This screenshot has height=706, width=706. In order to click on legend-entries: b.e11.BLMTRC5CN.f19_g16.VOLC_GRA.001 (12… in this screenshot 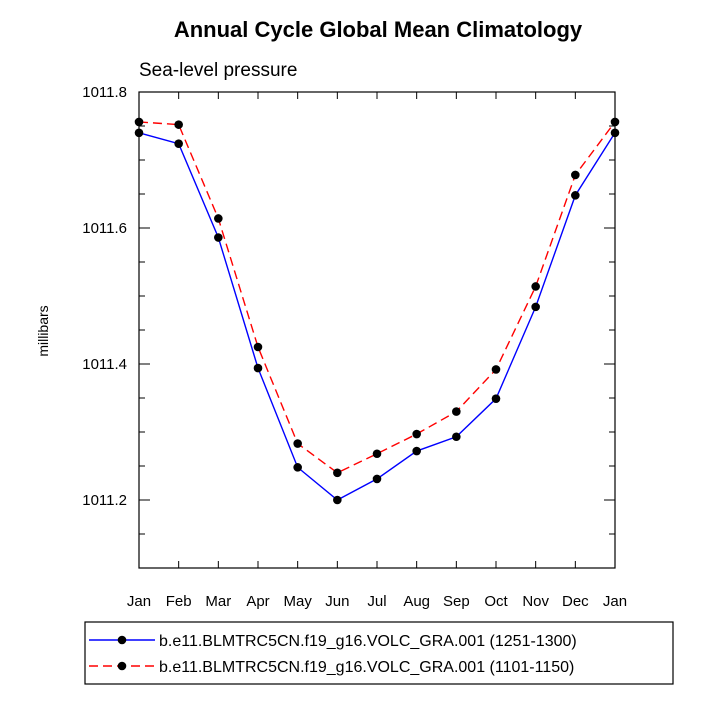, I will do `click(333, 654)`.